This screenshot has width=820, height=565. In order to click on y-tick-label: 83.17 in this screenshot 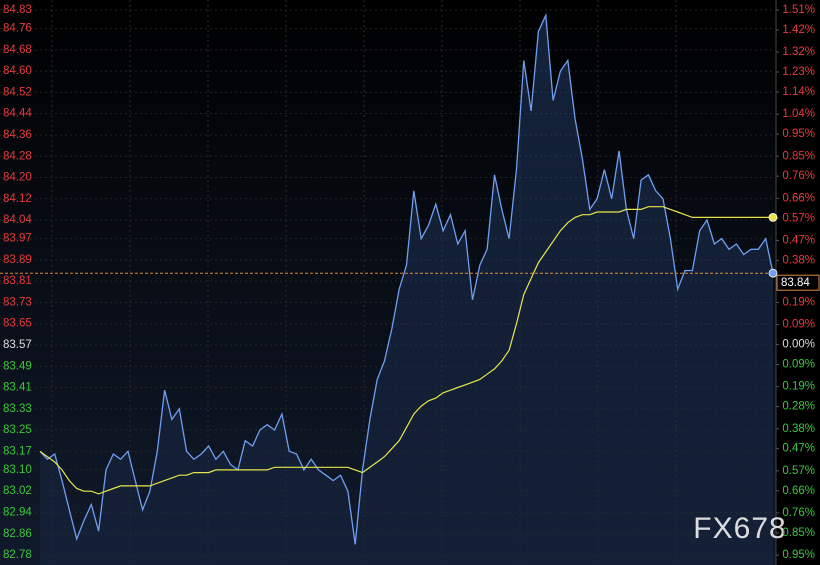, I will do `click(17, 451)`.